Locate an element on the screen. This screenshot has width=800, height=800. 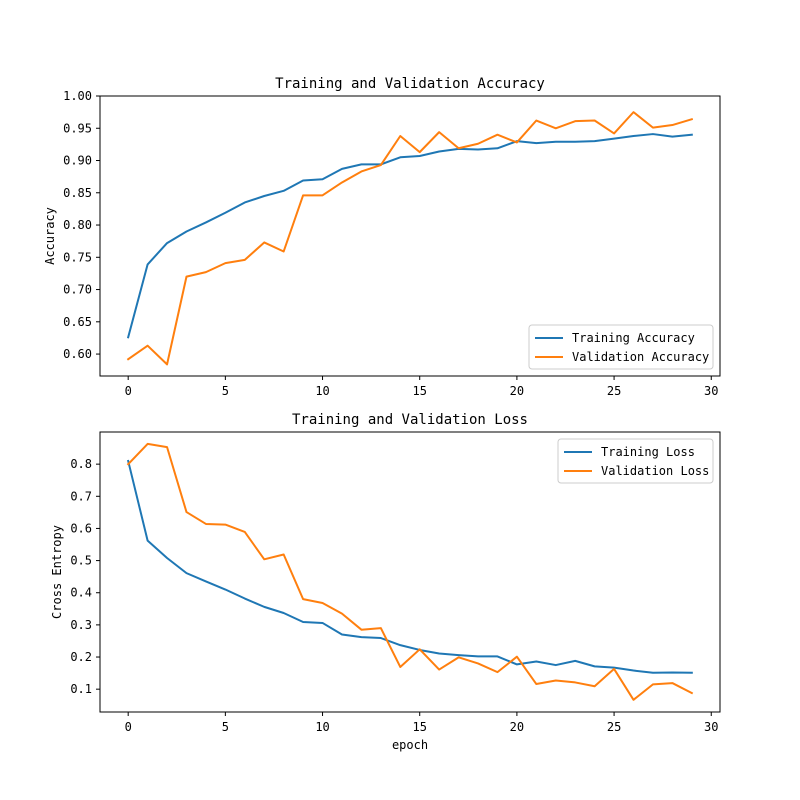
chart-title: Training and Validation Loss is located at coordinates (410, 420).